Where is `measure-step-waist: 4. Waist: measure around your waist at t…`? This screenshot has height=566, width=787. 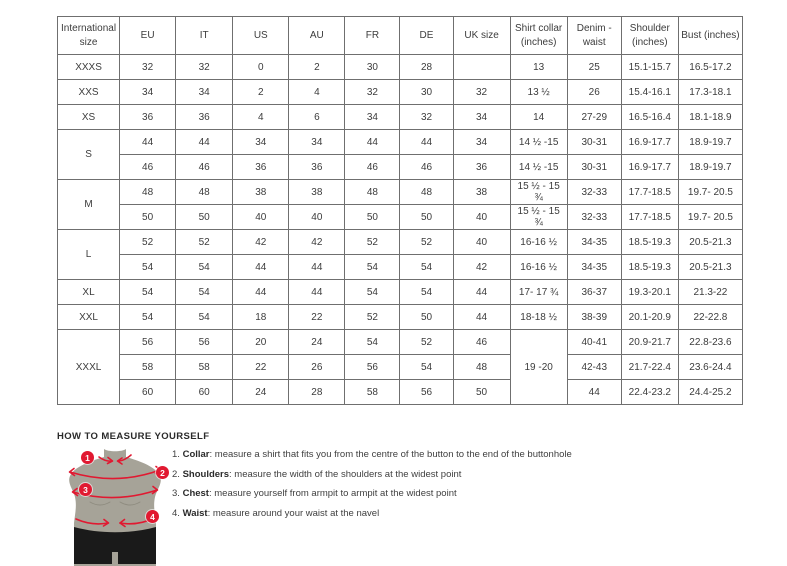 measure-step-waist: 4. Waist: measure around your waist at t… is located at coordinates (276, 513).